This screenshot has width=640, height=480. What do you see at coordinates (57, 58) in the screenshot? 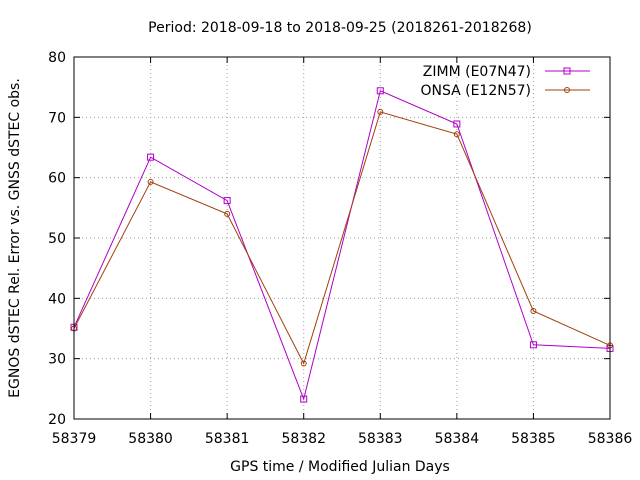
I see `y-tick-label: 80` at bounding box center [57, 58].